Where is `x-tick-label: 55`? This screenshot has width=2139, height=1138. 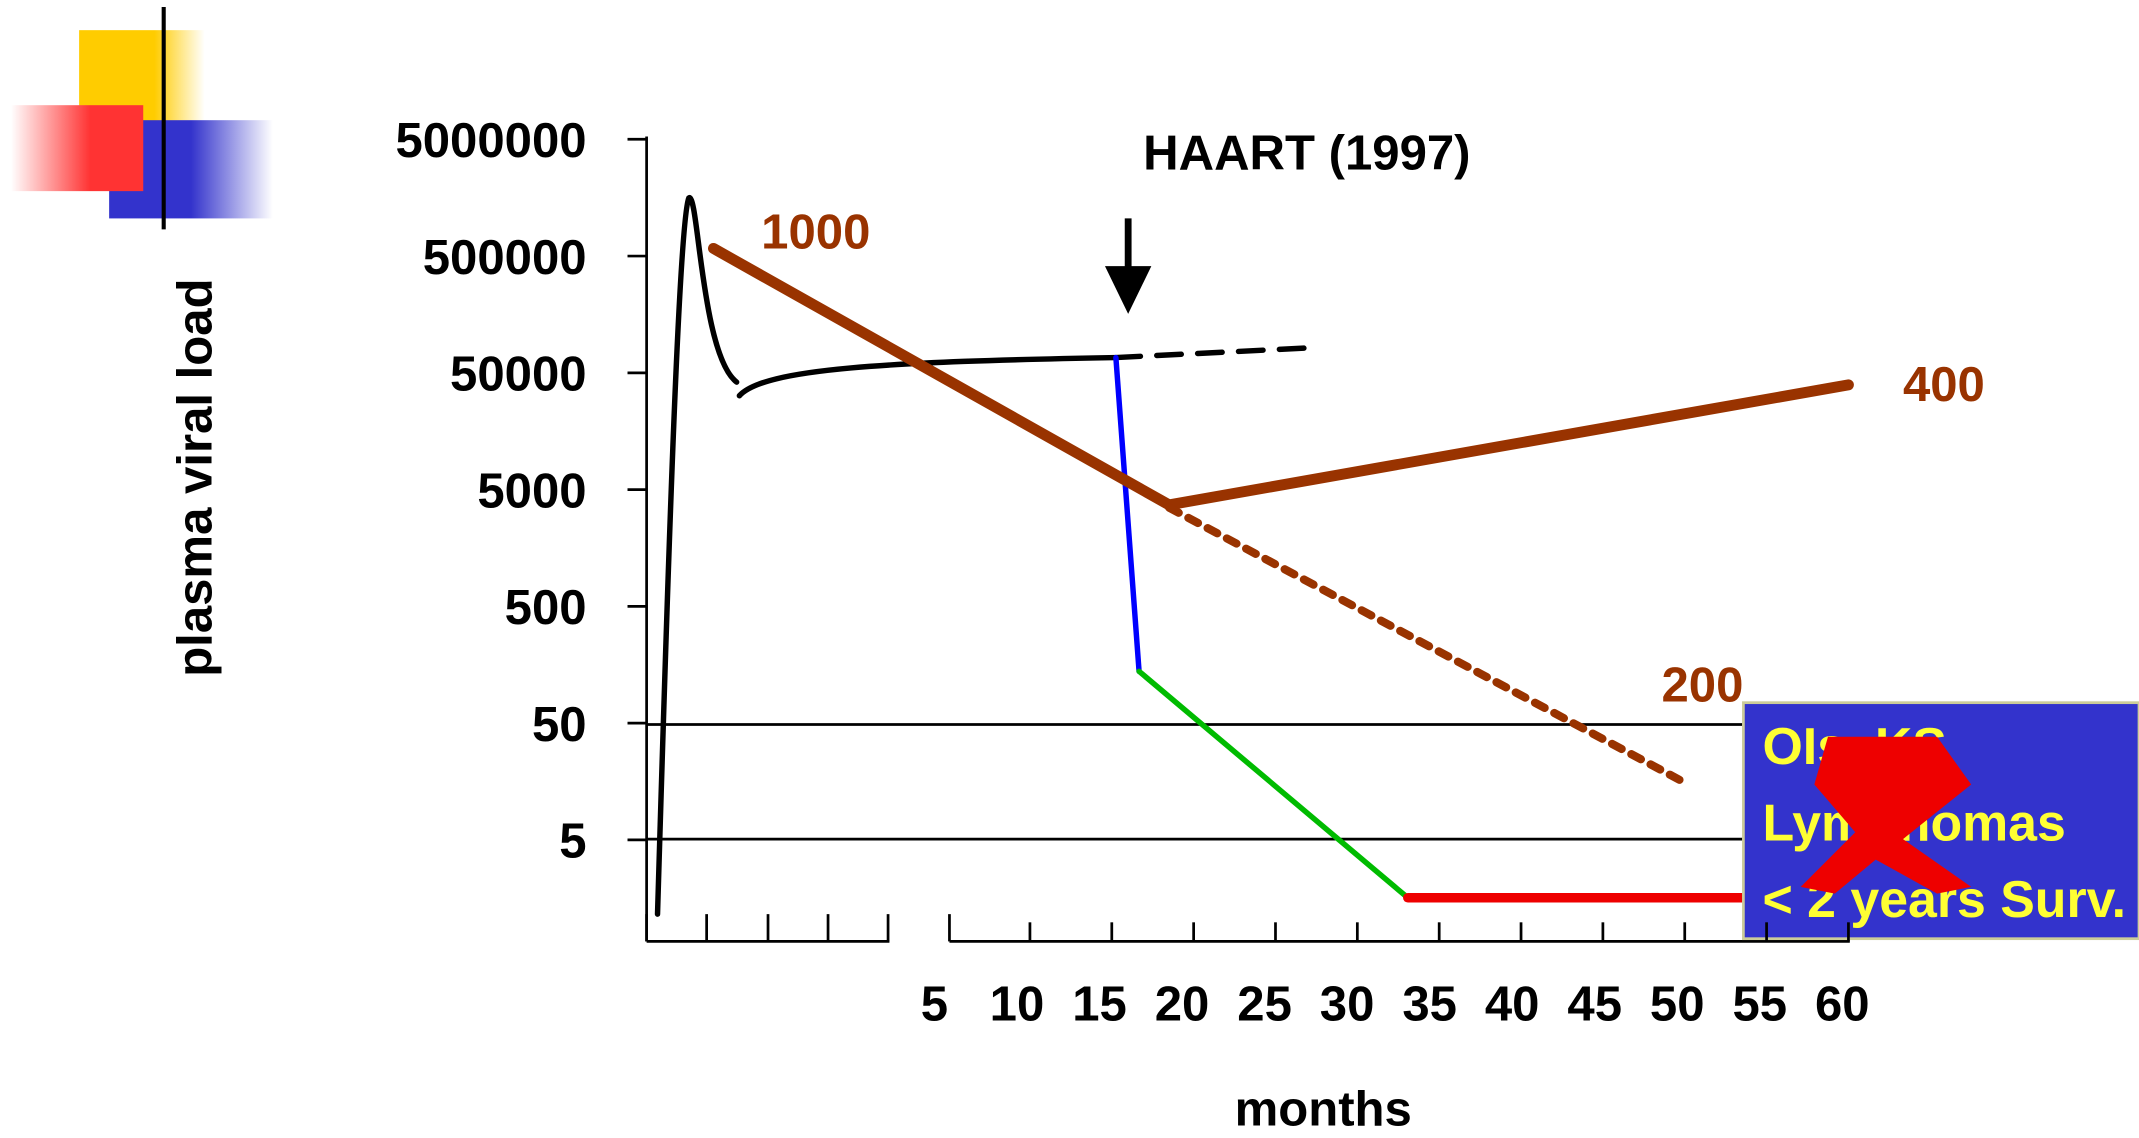
x-tick-label: 55 is located at coordinates (1759, 1005).